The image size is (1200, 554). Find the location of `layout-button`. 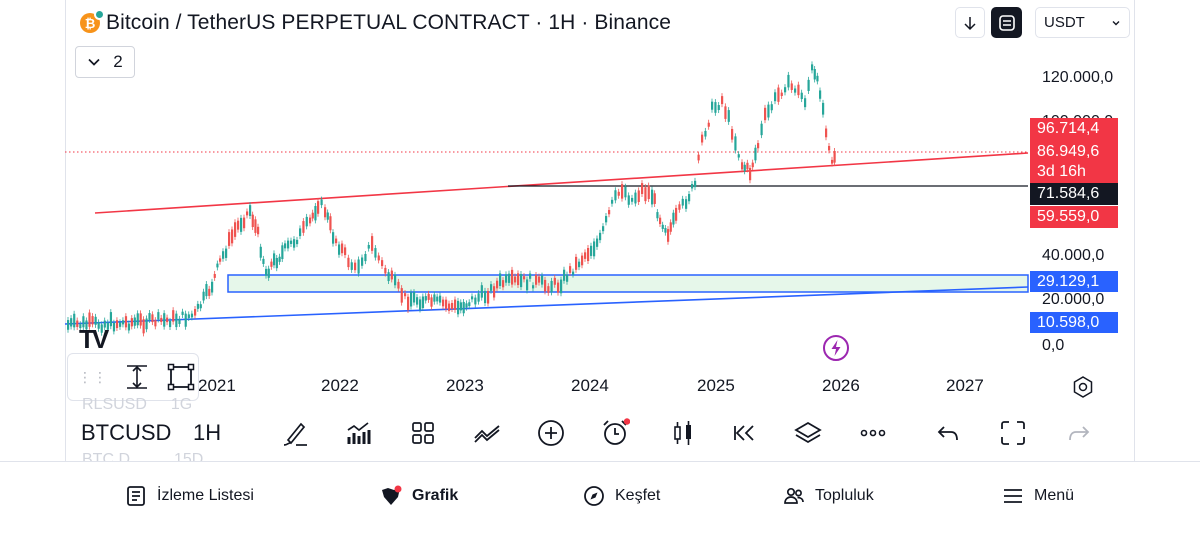

layout-button is located at coordinates (423, 433).